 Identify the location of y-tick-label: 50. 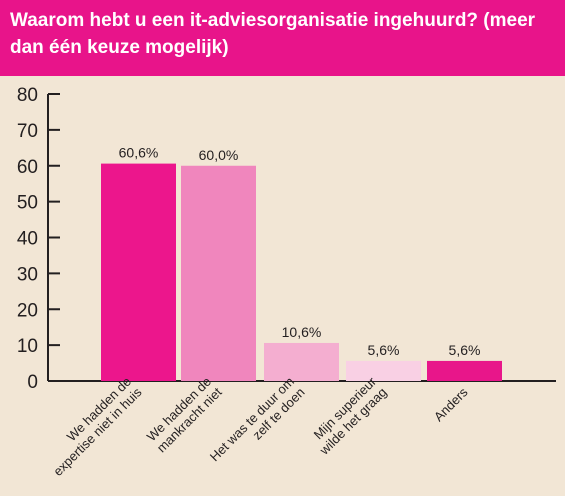
(27, 203).